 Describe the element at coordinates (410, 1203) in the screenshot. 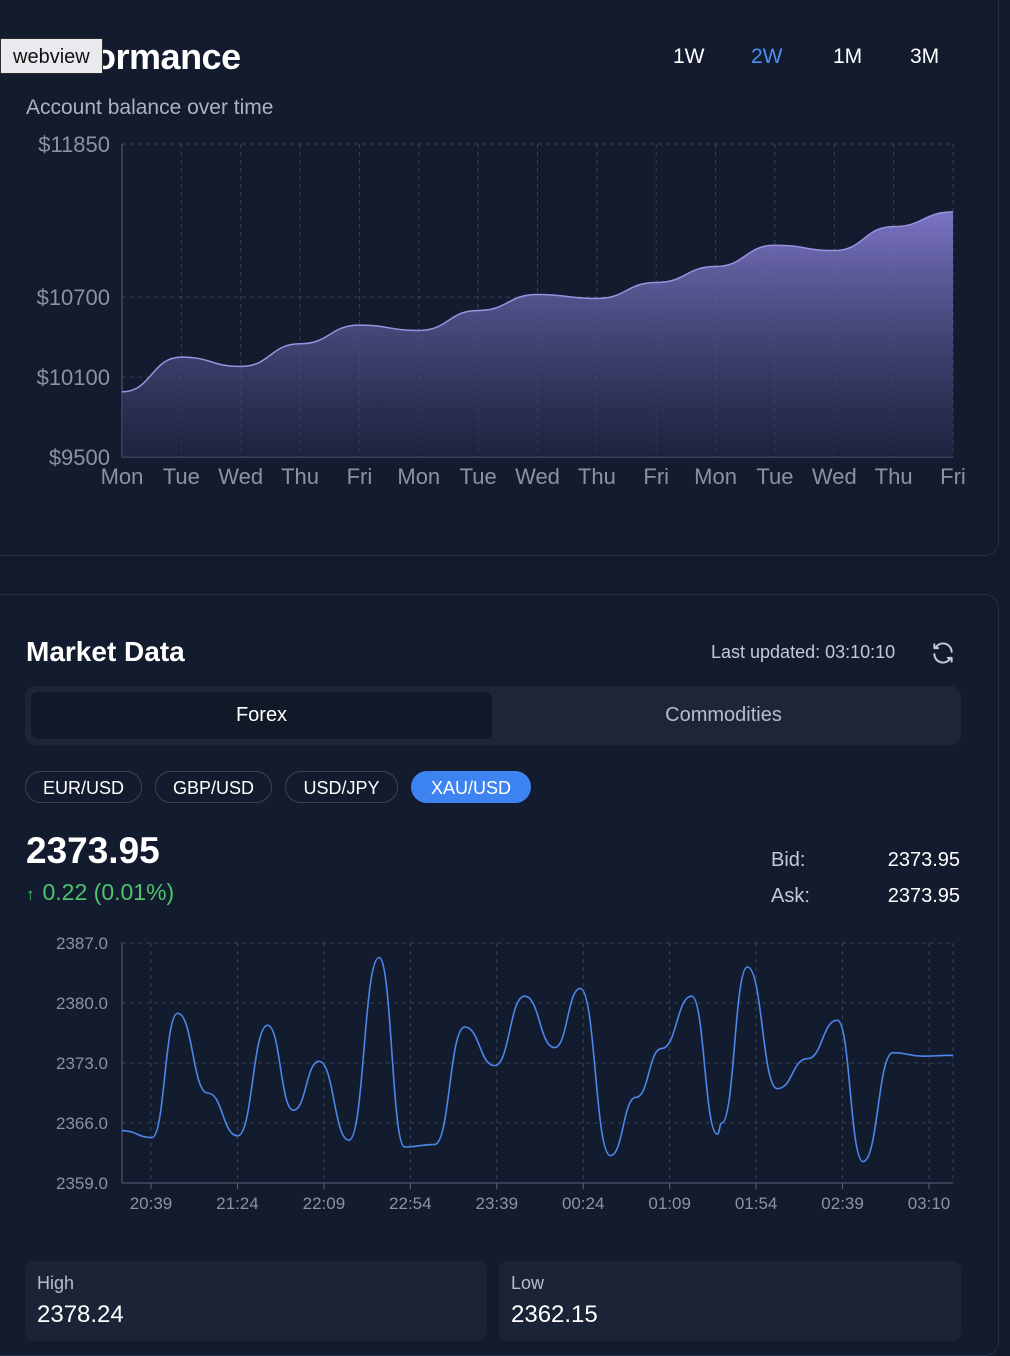

I see `x-tick-label: 22:54` at that location.